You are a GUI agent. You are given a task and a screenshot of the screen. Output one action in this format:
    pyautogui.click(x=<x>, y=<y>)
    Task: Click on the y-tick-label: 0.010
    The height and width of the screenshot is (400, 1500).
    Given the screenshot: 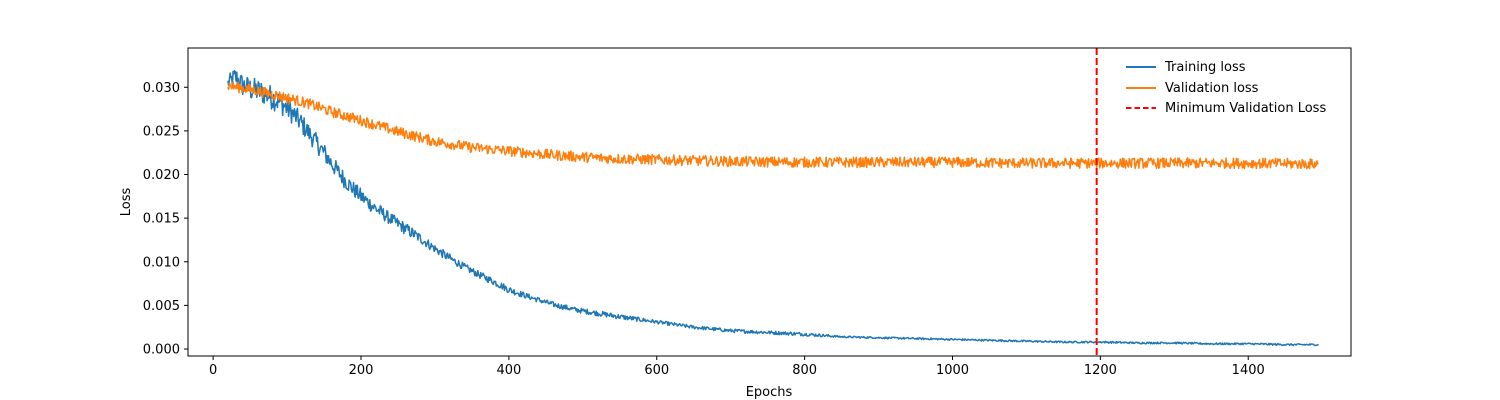 What is the action you would take?
    pyautogui.click(x=161, y=262)
    